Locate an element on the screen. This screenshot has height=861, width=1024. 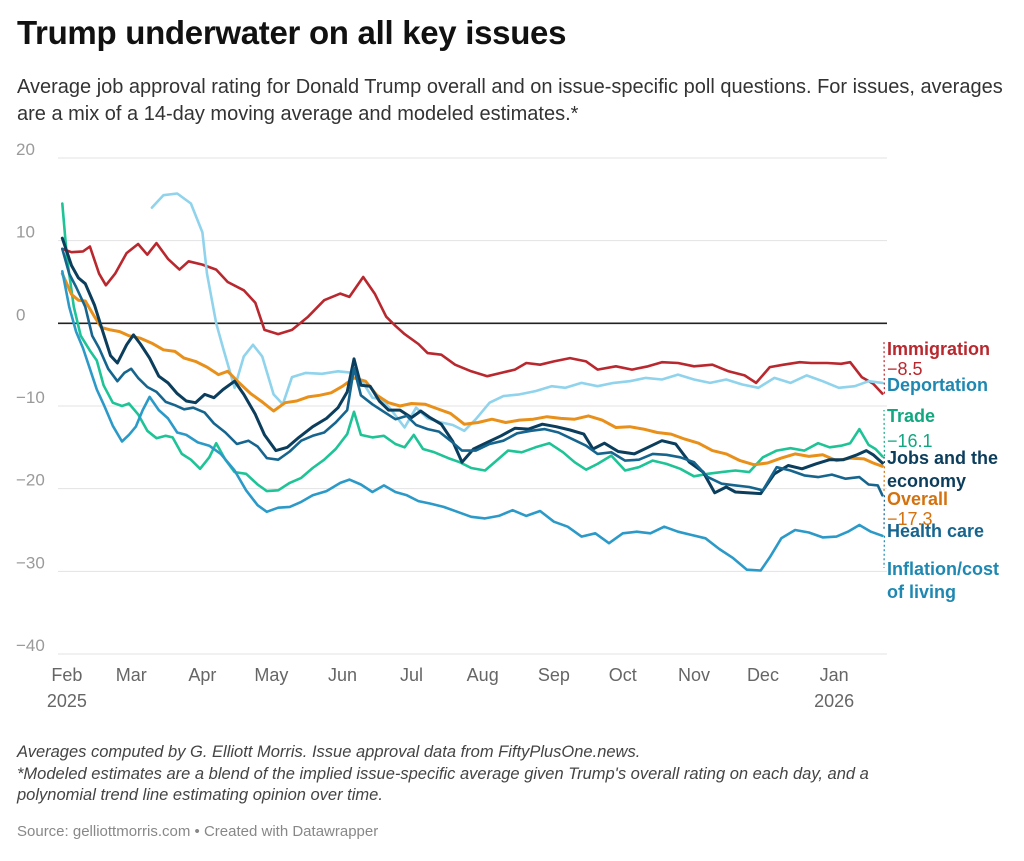
series-end-value: −17.3 is located at coordinates (910, 519).